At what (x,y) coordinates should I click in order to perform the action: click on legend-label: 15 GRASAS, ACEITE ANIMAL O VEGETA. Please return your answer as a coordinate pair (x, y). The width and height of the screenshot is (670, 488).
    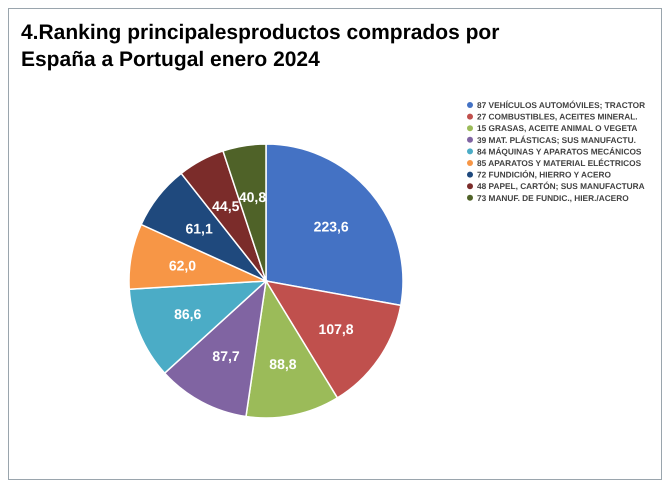
    Looking at the image, I should click on (557, 128).